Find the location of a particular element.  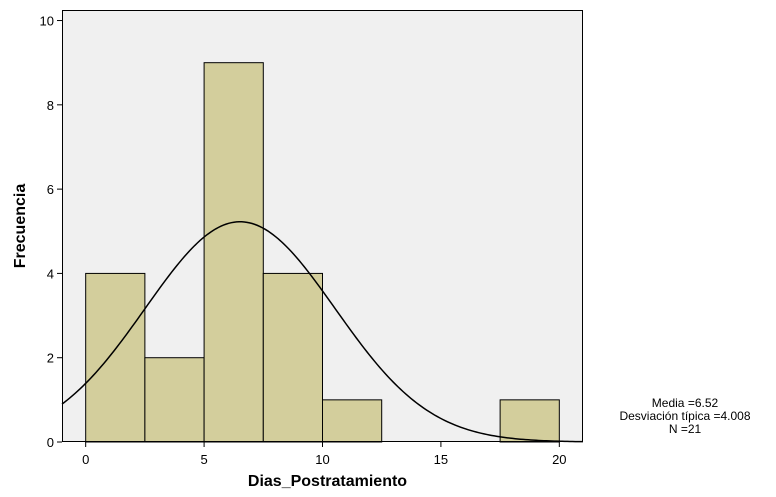

x-tick-label: 10 is located at coordinates (322, 459).